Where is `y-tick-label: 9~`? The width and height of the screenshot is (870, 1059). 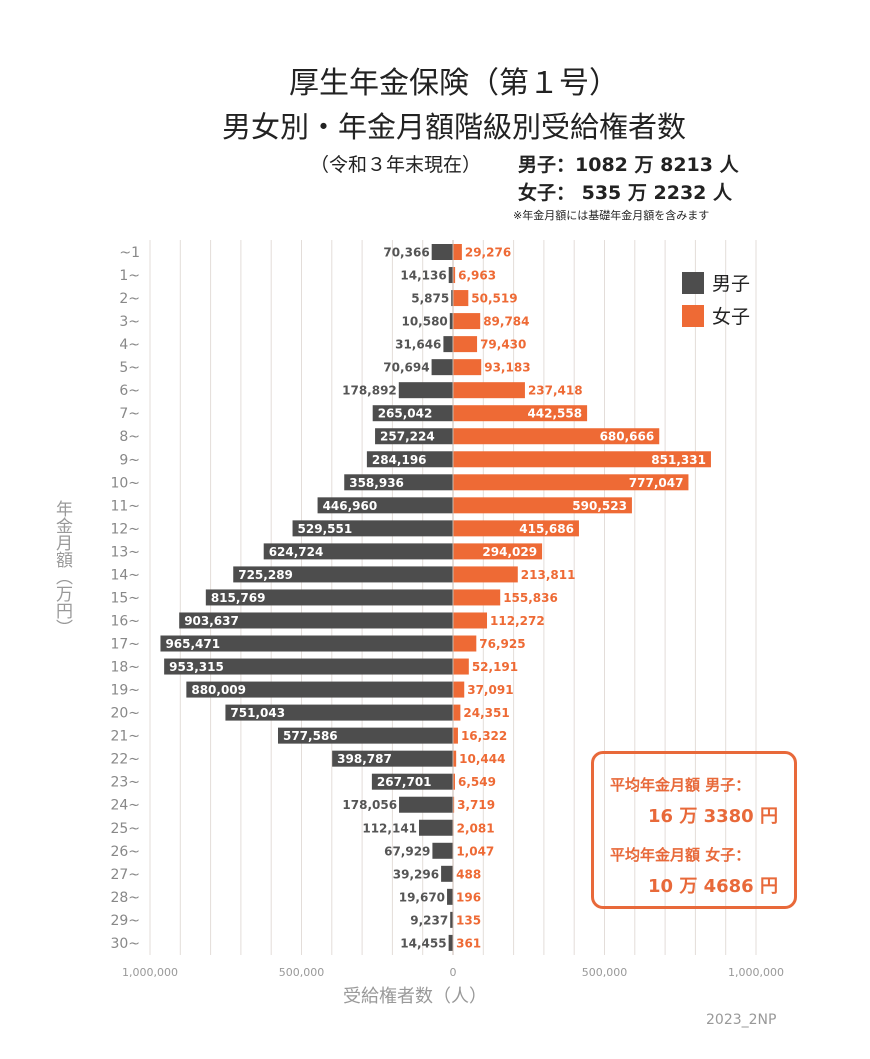
y-tick-label: 9~ is located at coordinates (129, 460).